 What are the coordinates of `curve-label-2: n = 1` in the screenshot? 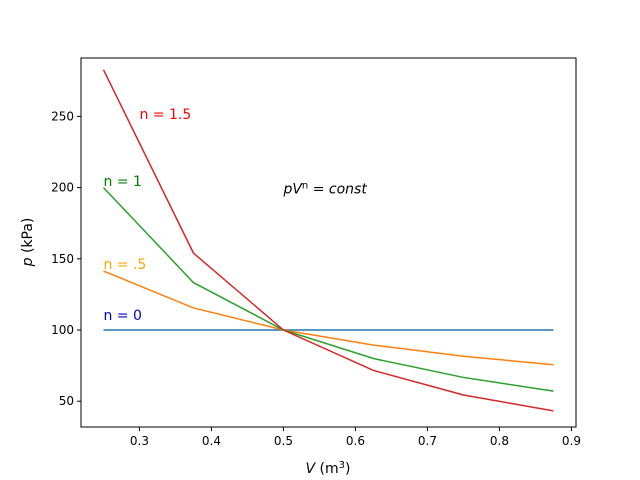 It's located at (122, 182).